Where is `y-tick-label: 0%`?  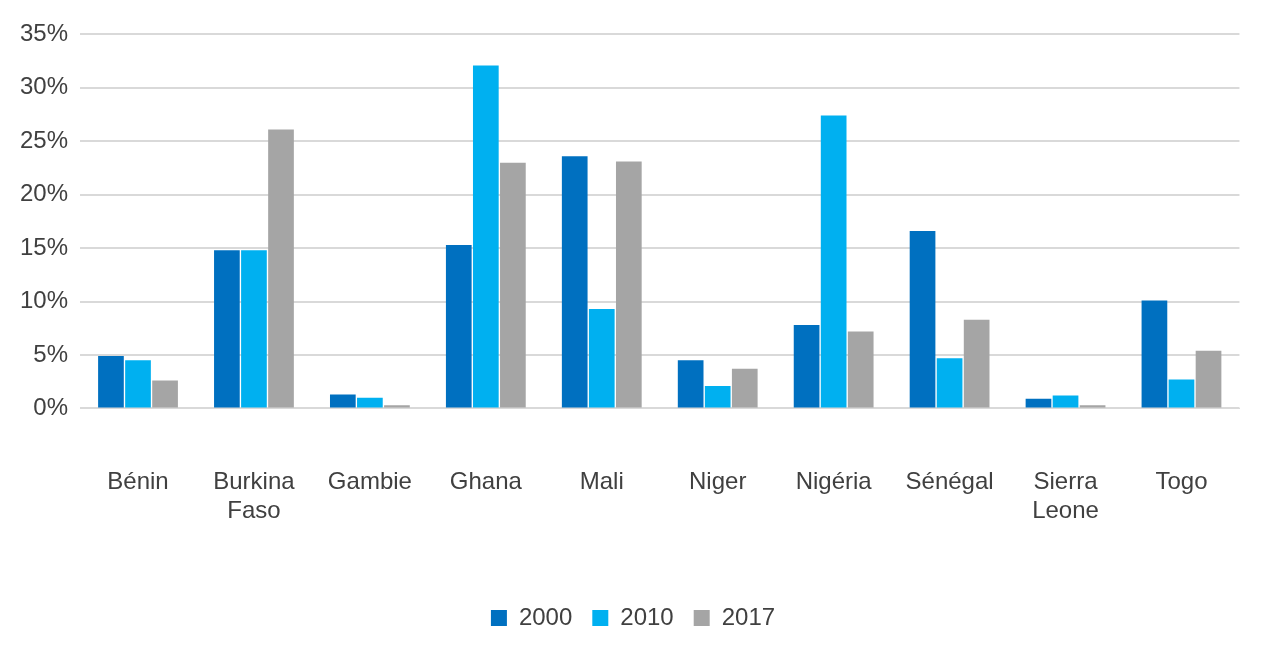
y-tick-label: 0% is located at coordinates (51, 407).